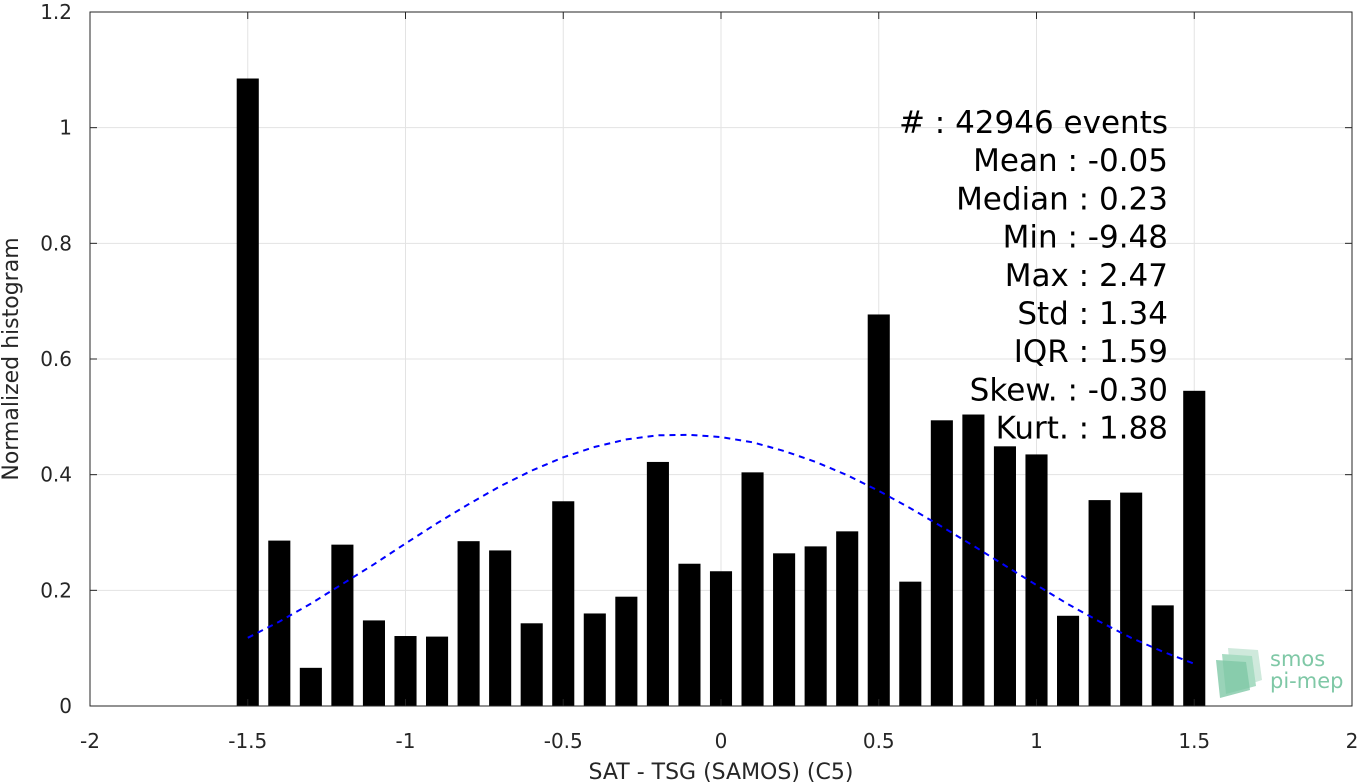  Describe the element at coordinates (721, 772) in the screenshot. I see `x-axis-label: SAT - TSG (SAMOS) (C5)` at that location.